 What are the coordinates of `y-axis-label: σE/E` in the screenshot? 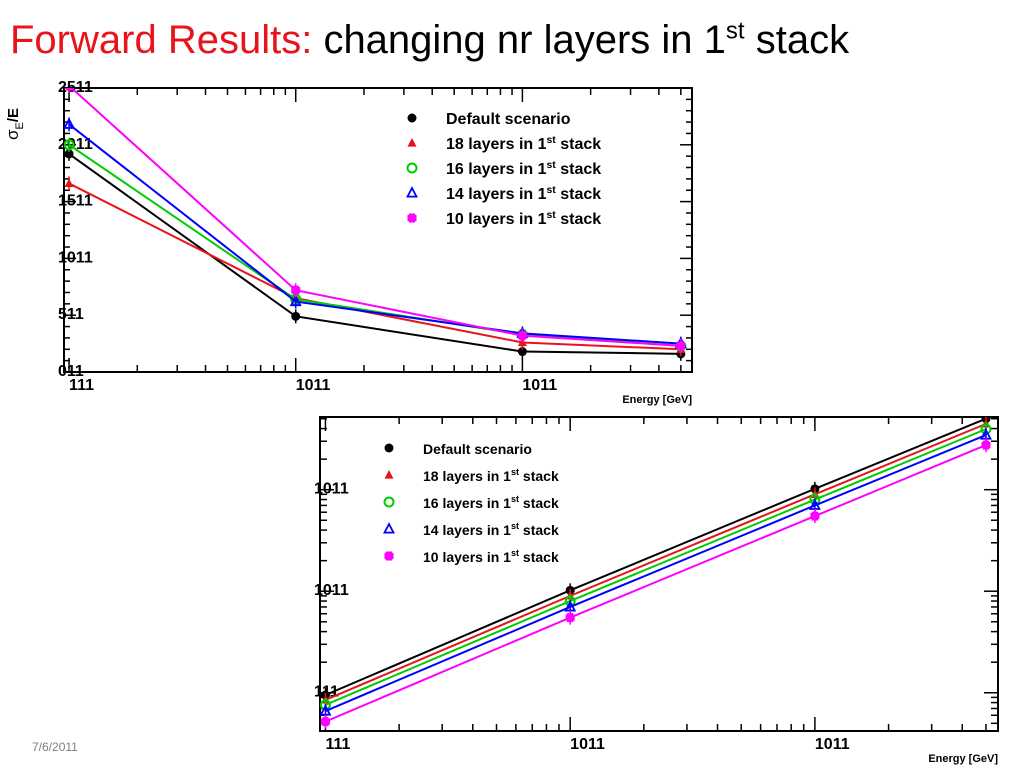 It's located at (14, 124).